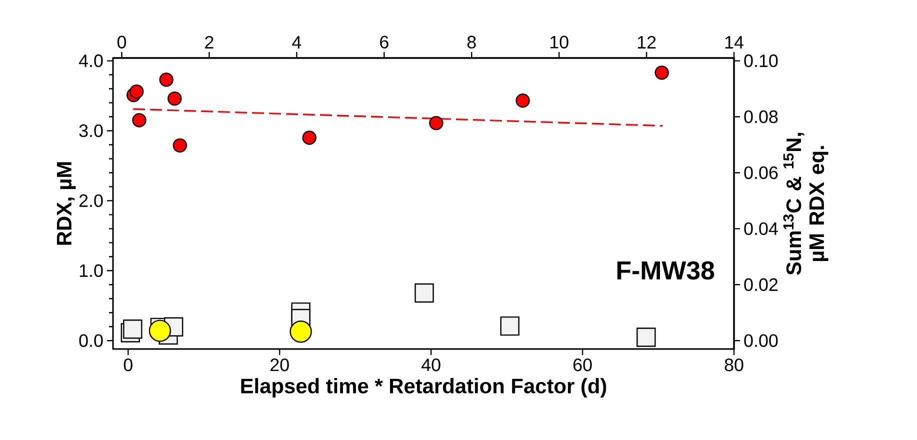  Describe the element at coordinates (128, 365) in the screenshot. I see `x-tick-label: 0` at that location.